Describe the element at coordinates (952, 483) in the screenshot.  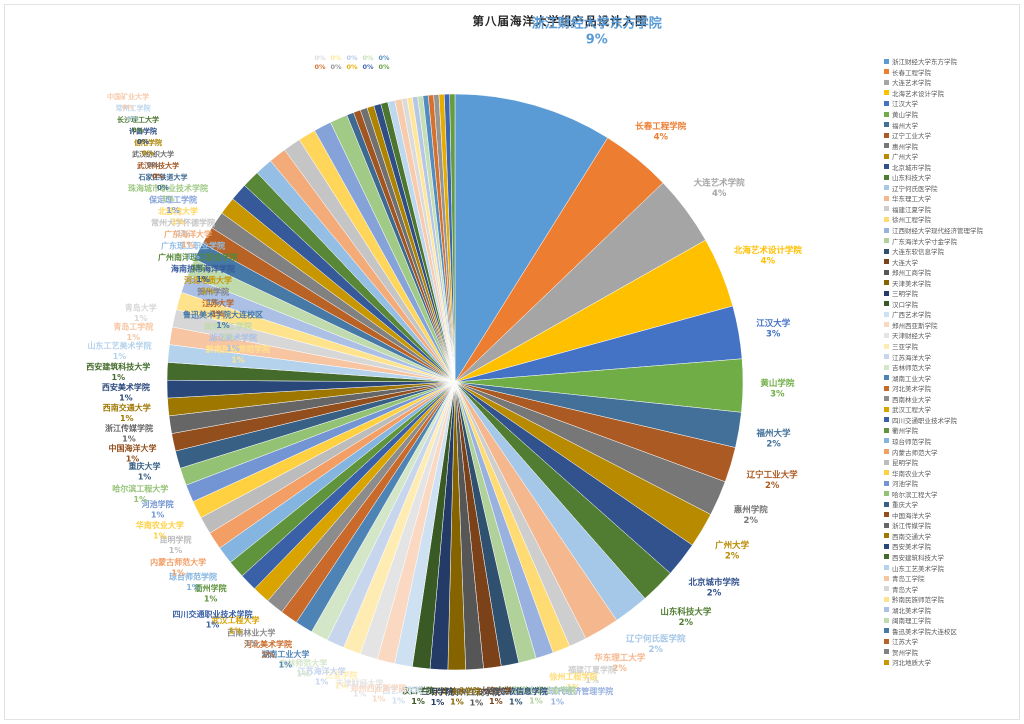
I see `legend-item: 河池学院` at that location.